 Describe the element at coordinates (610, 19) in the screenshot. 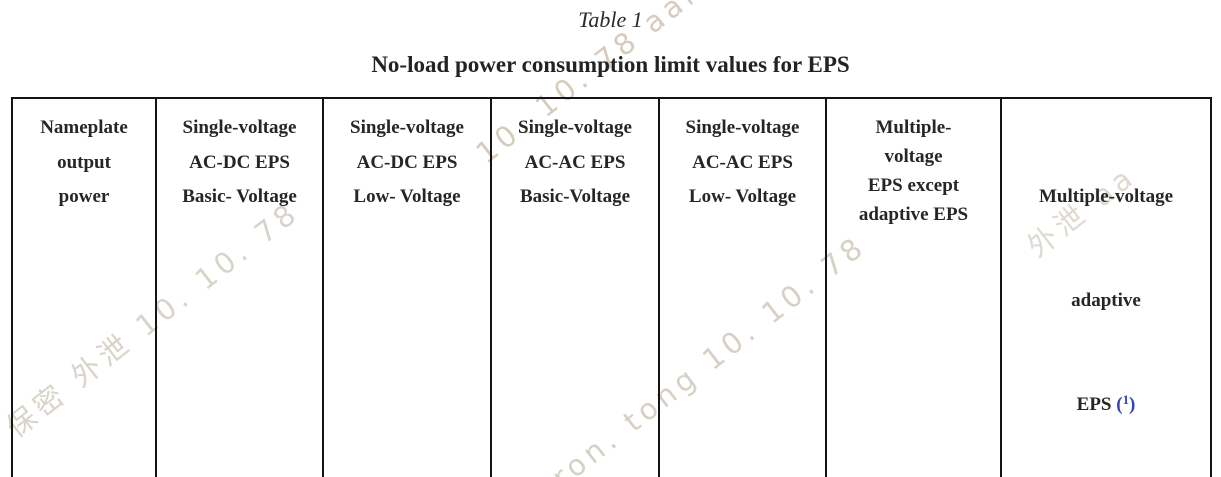

I see `table-number: Table 1` at that location.